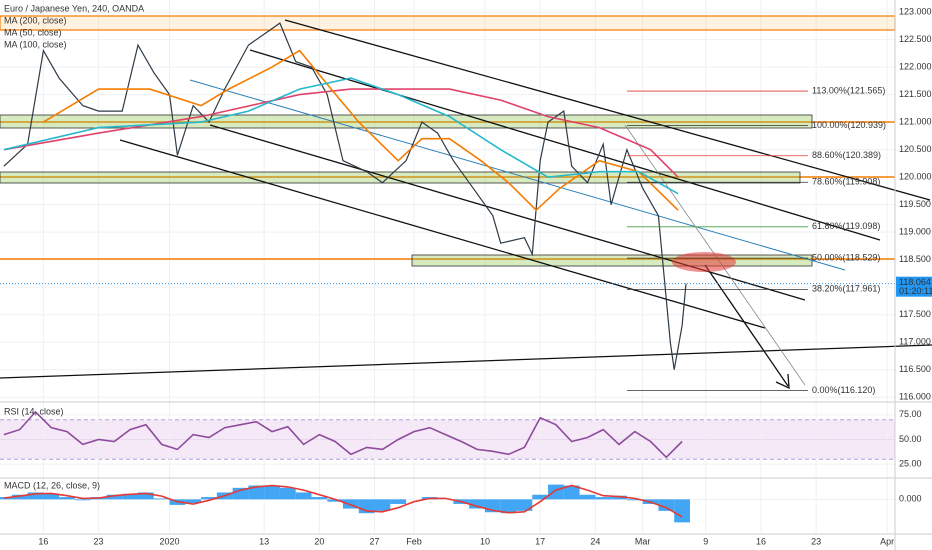 The width and height of the screenshot is (932, 550). What do you see at coordinates (915, 39) in the screenshot?
I see `y-tick-label: 122.500` at bounding box center [915, 39].